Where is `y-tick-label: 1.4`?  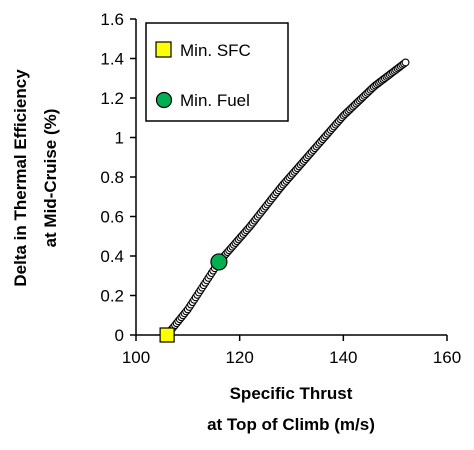 y-tick-label: 1.4 is located at coordinates (112, 59).